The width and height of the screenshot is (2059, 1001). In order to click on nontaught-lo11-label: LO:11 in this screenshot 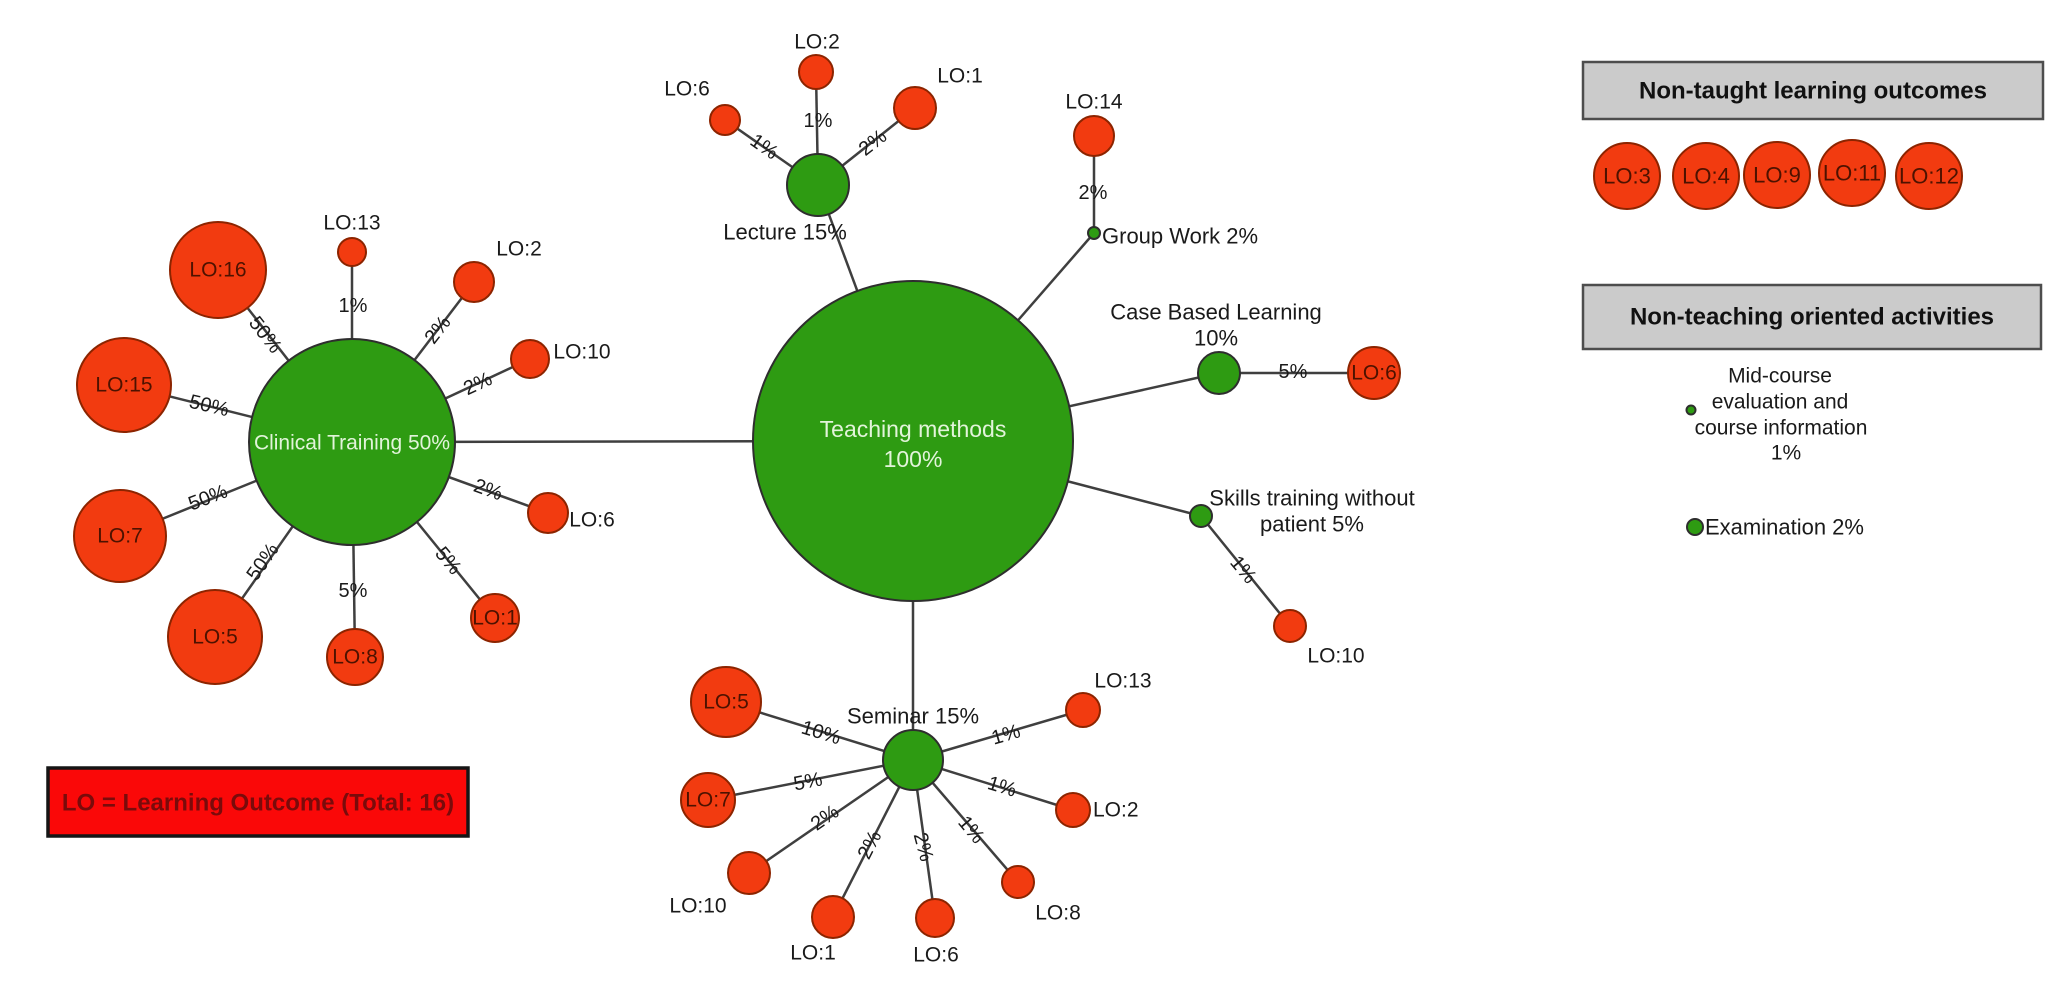, I will do `click(1852, 173)`.